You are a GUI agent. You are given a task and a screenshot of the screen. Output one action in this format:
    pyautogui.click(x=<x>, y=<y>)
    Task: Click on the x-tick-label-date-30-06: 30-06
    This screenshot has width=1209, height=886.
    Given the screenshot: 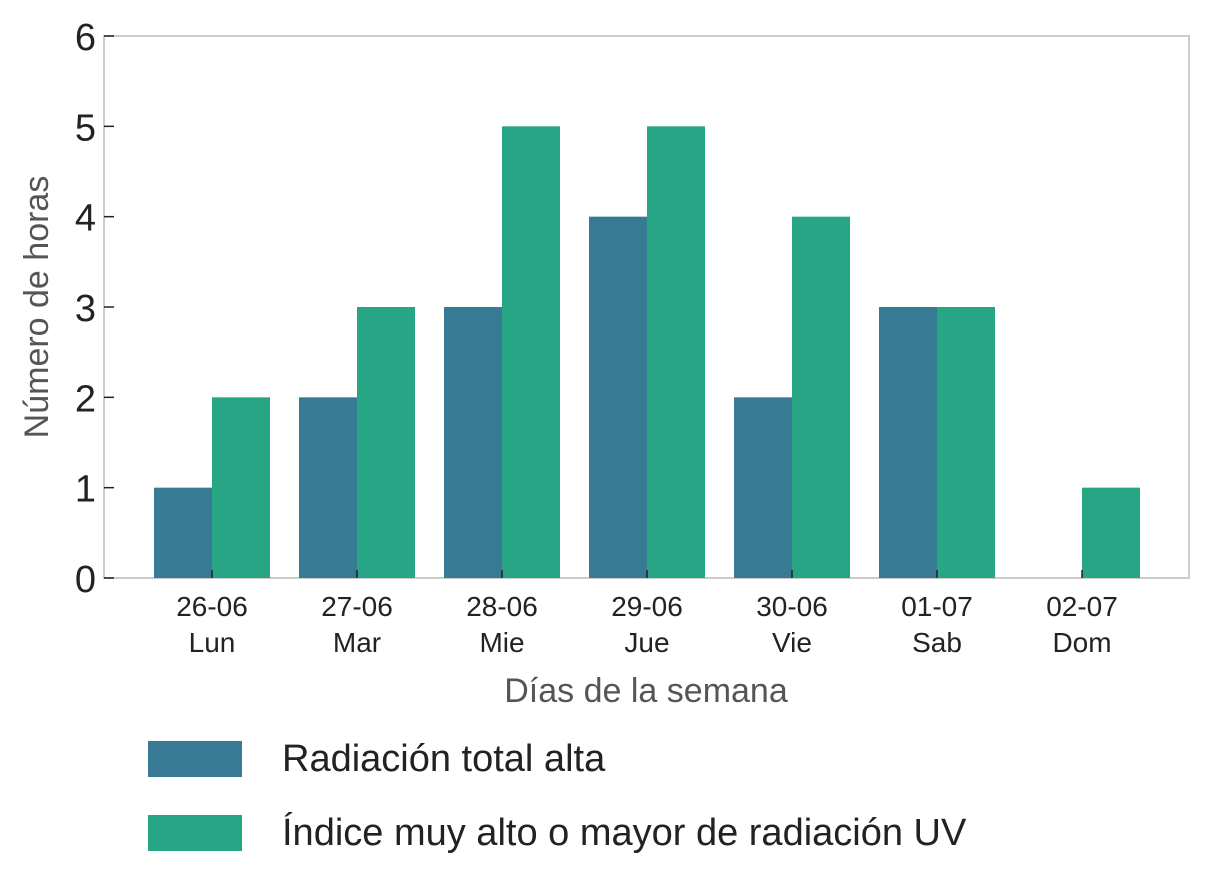 What is the action you would take?
    pyautogui.click(x=792, y=606)
    